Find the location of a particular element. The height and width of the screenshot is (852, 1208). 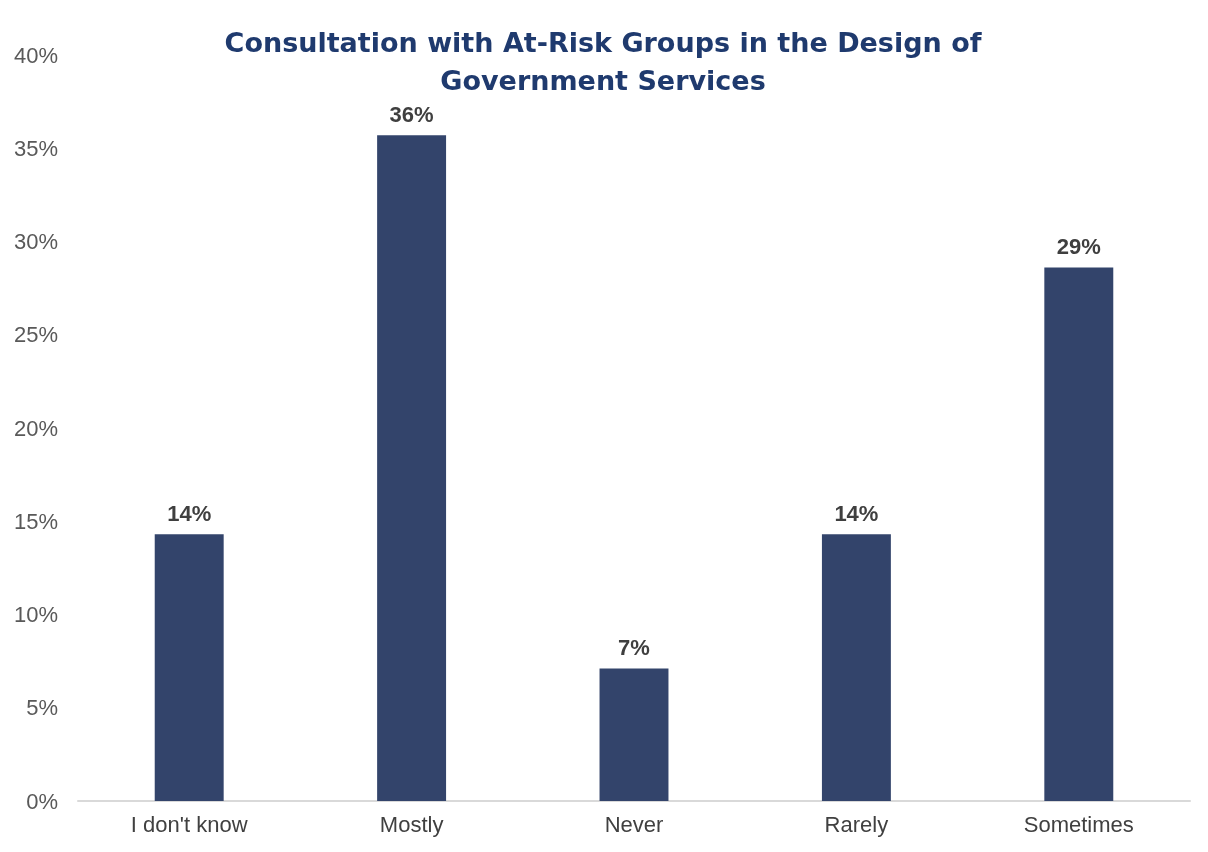

y-tick-label: 25% is located at coordinates (35, 335).